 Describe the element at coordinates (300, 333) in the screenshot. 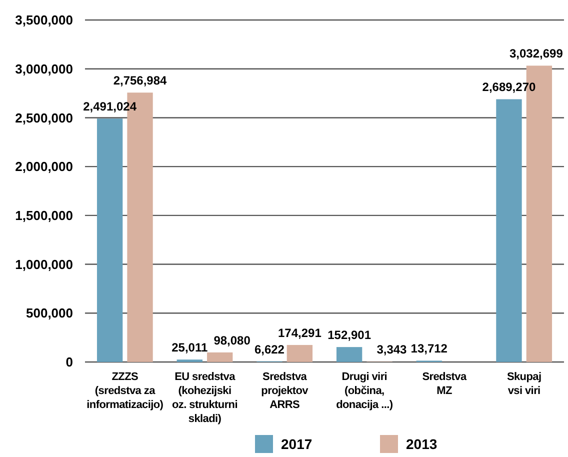

I see `data-label: 174,291` at that location.